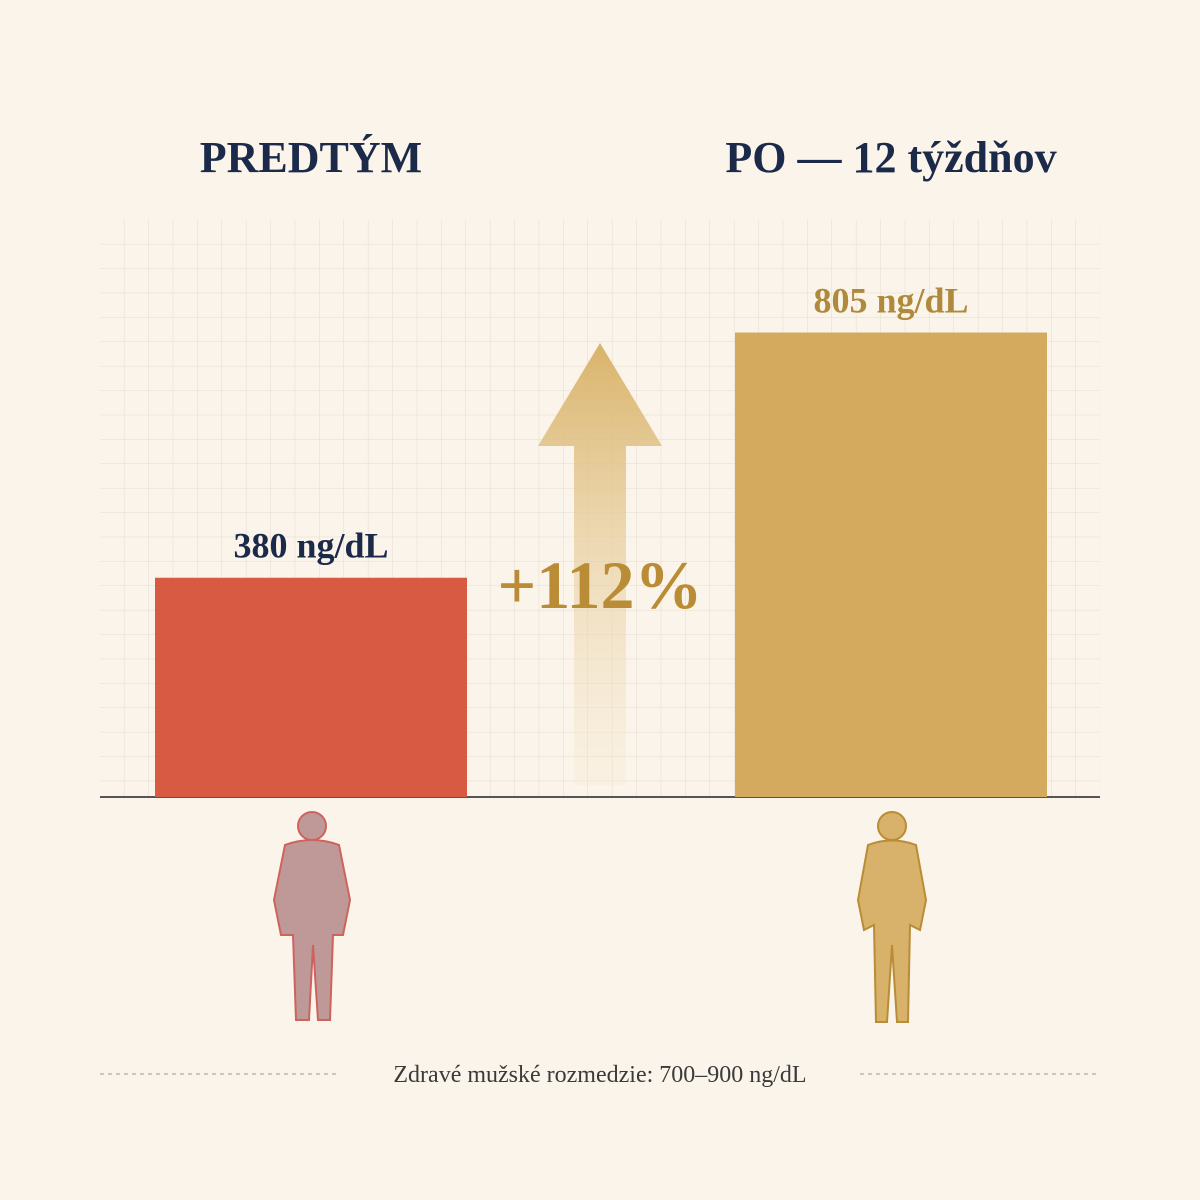  I want to click on figure-after, so click(892, 917).